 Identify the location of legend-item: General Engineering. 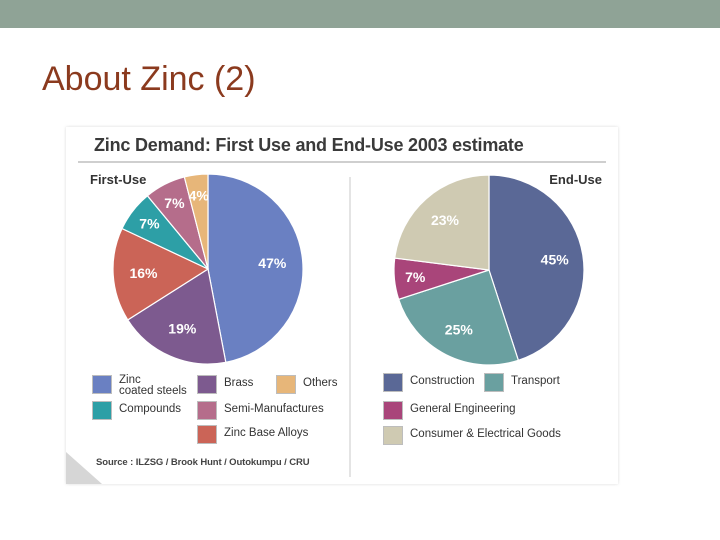
(449, 410).